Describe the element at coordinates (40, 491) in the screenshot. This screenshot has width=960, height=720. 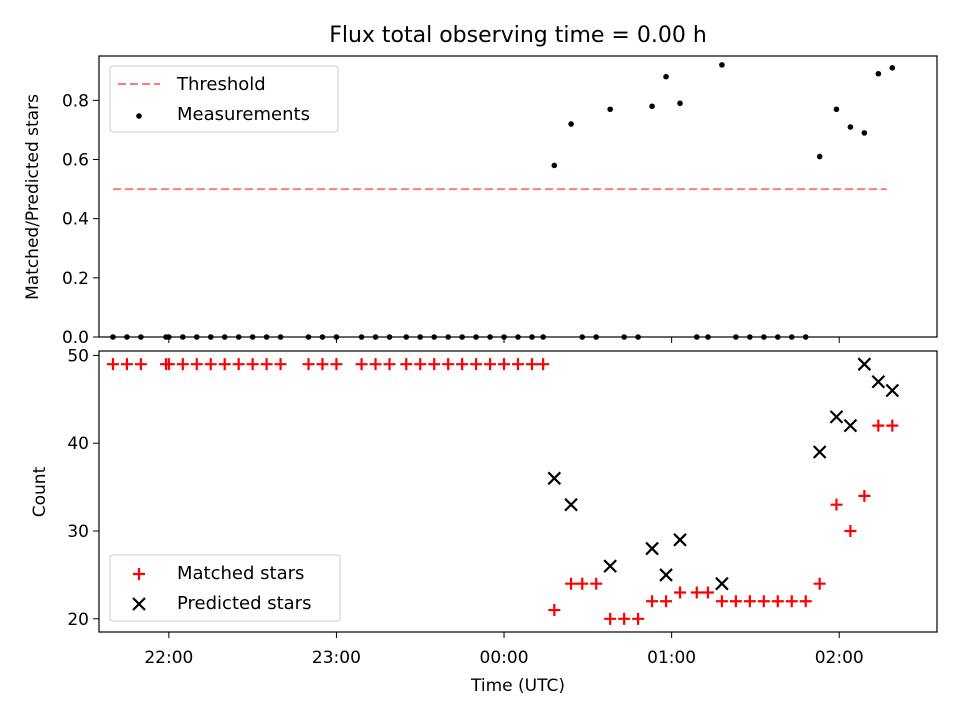
I see `bottom-y-axis-label: Count` at that location.